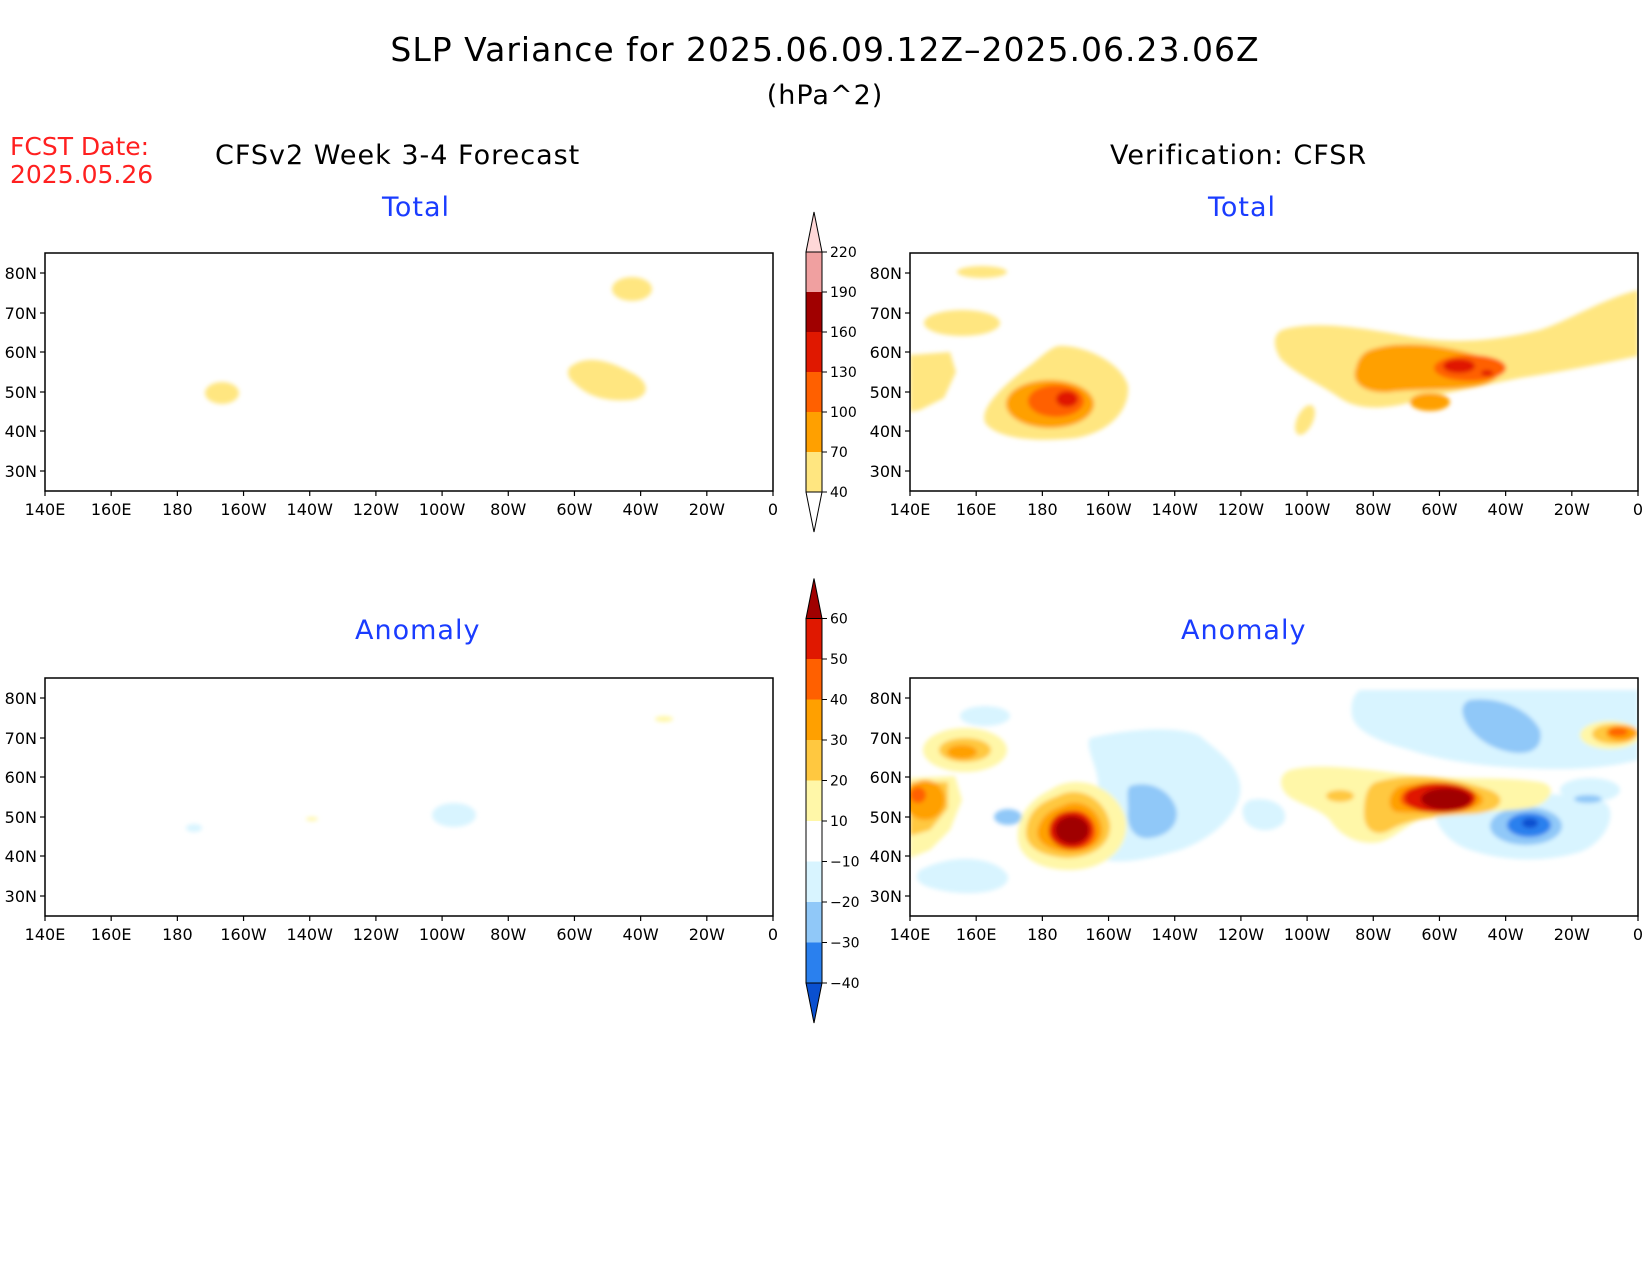  I want to click on colorbar-label: 20, so click(839, 782).